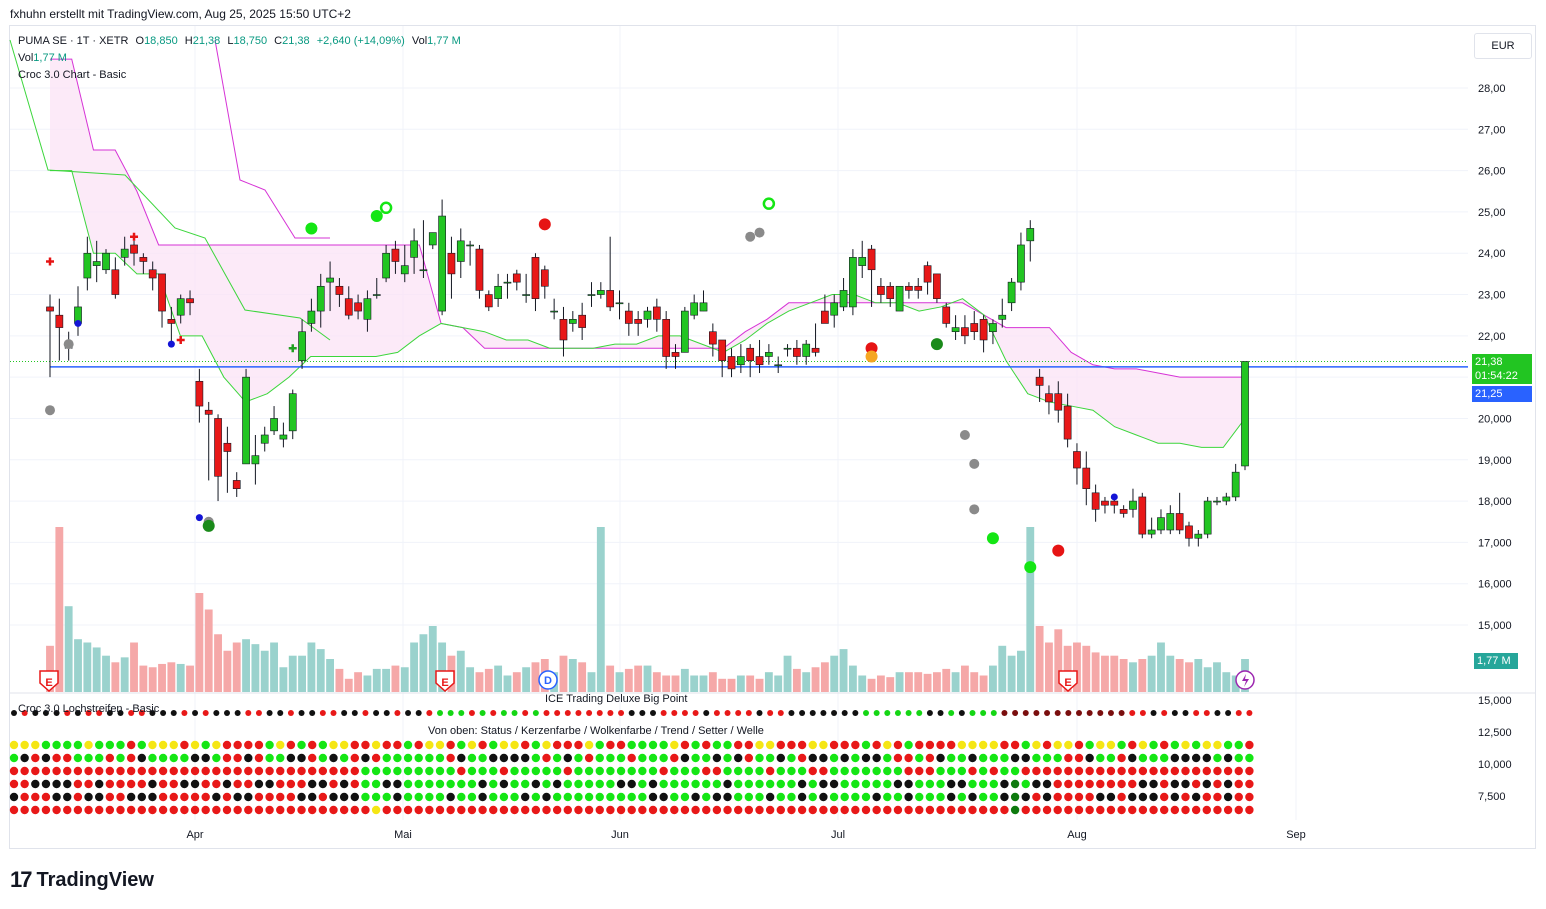 This screenshot has width=1546, height=909. Describe the element at coordinates (548, 680) in the screenshot. I see `dividend-marker-shape` at that location.